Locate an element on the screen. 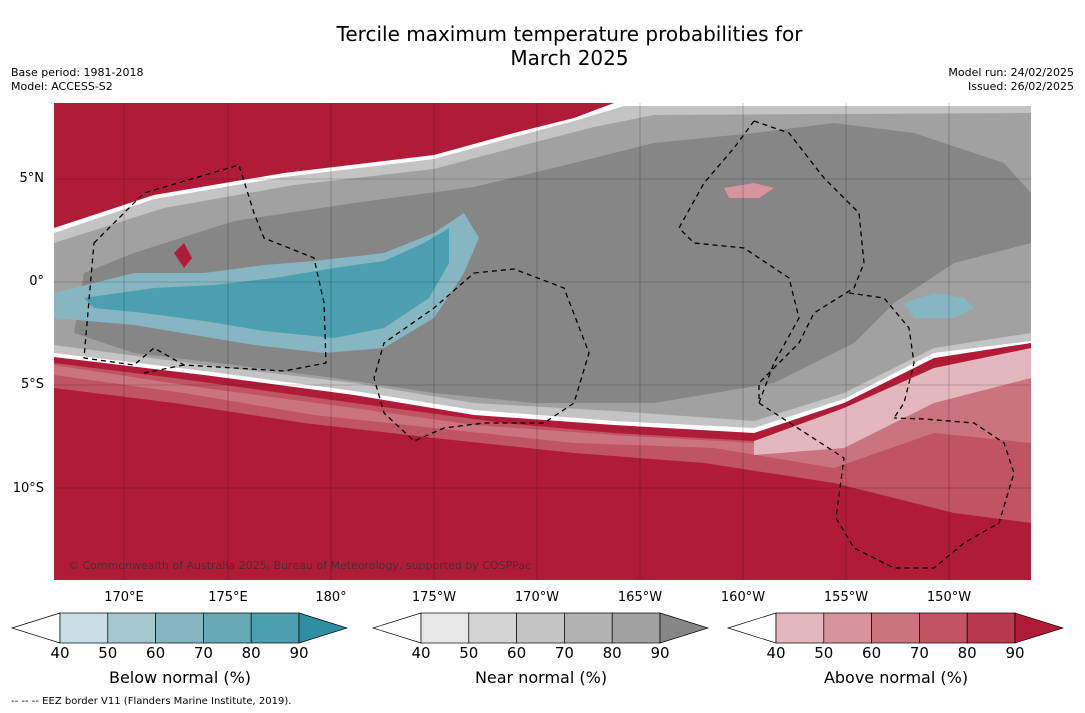  above-normal-patch-north is located at coordinates (749, 190).